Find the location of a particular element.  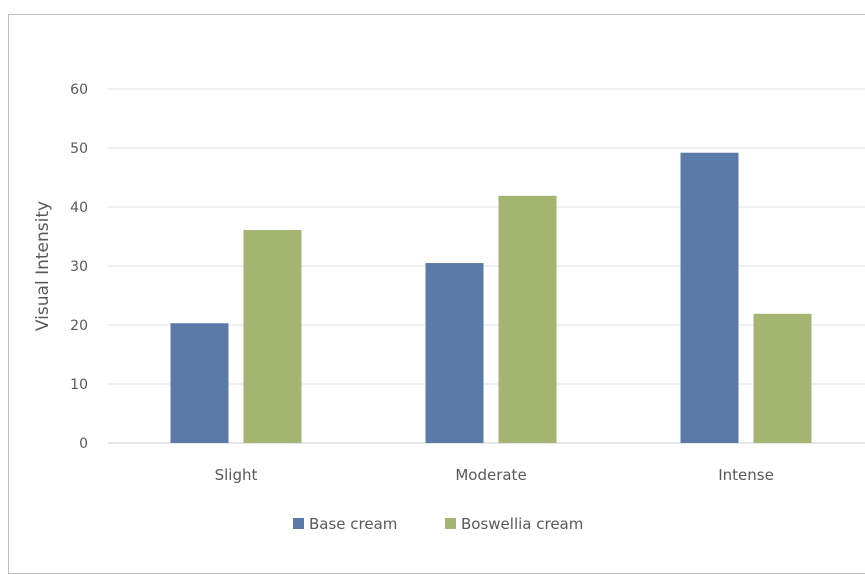

y-tick-label: 40 is located at coordinates (79, 208).